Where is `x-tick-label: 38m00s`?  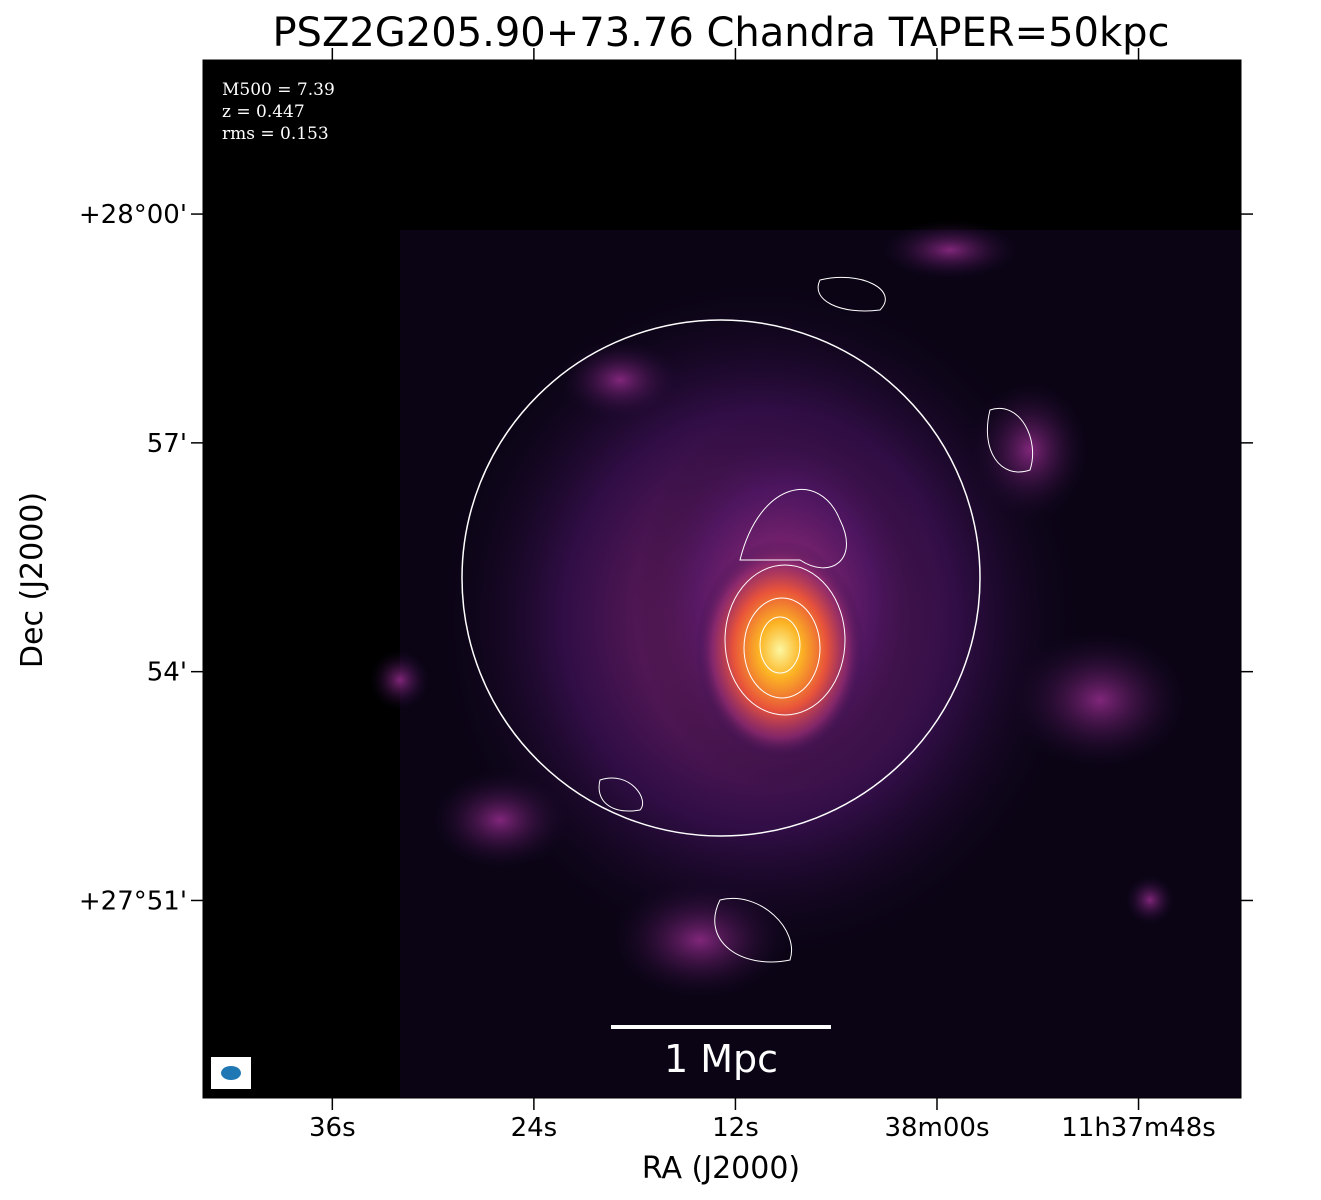
x-tick-label: 38m00s is located at coordinates (936, 1128).